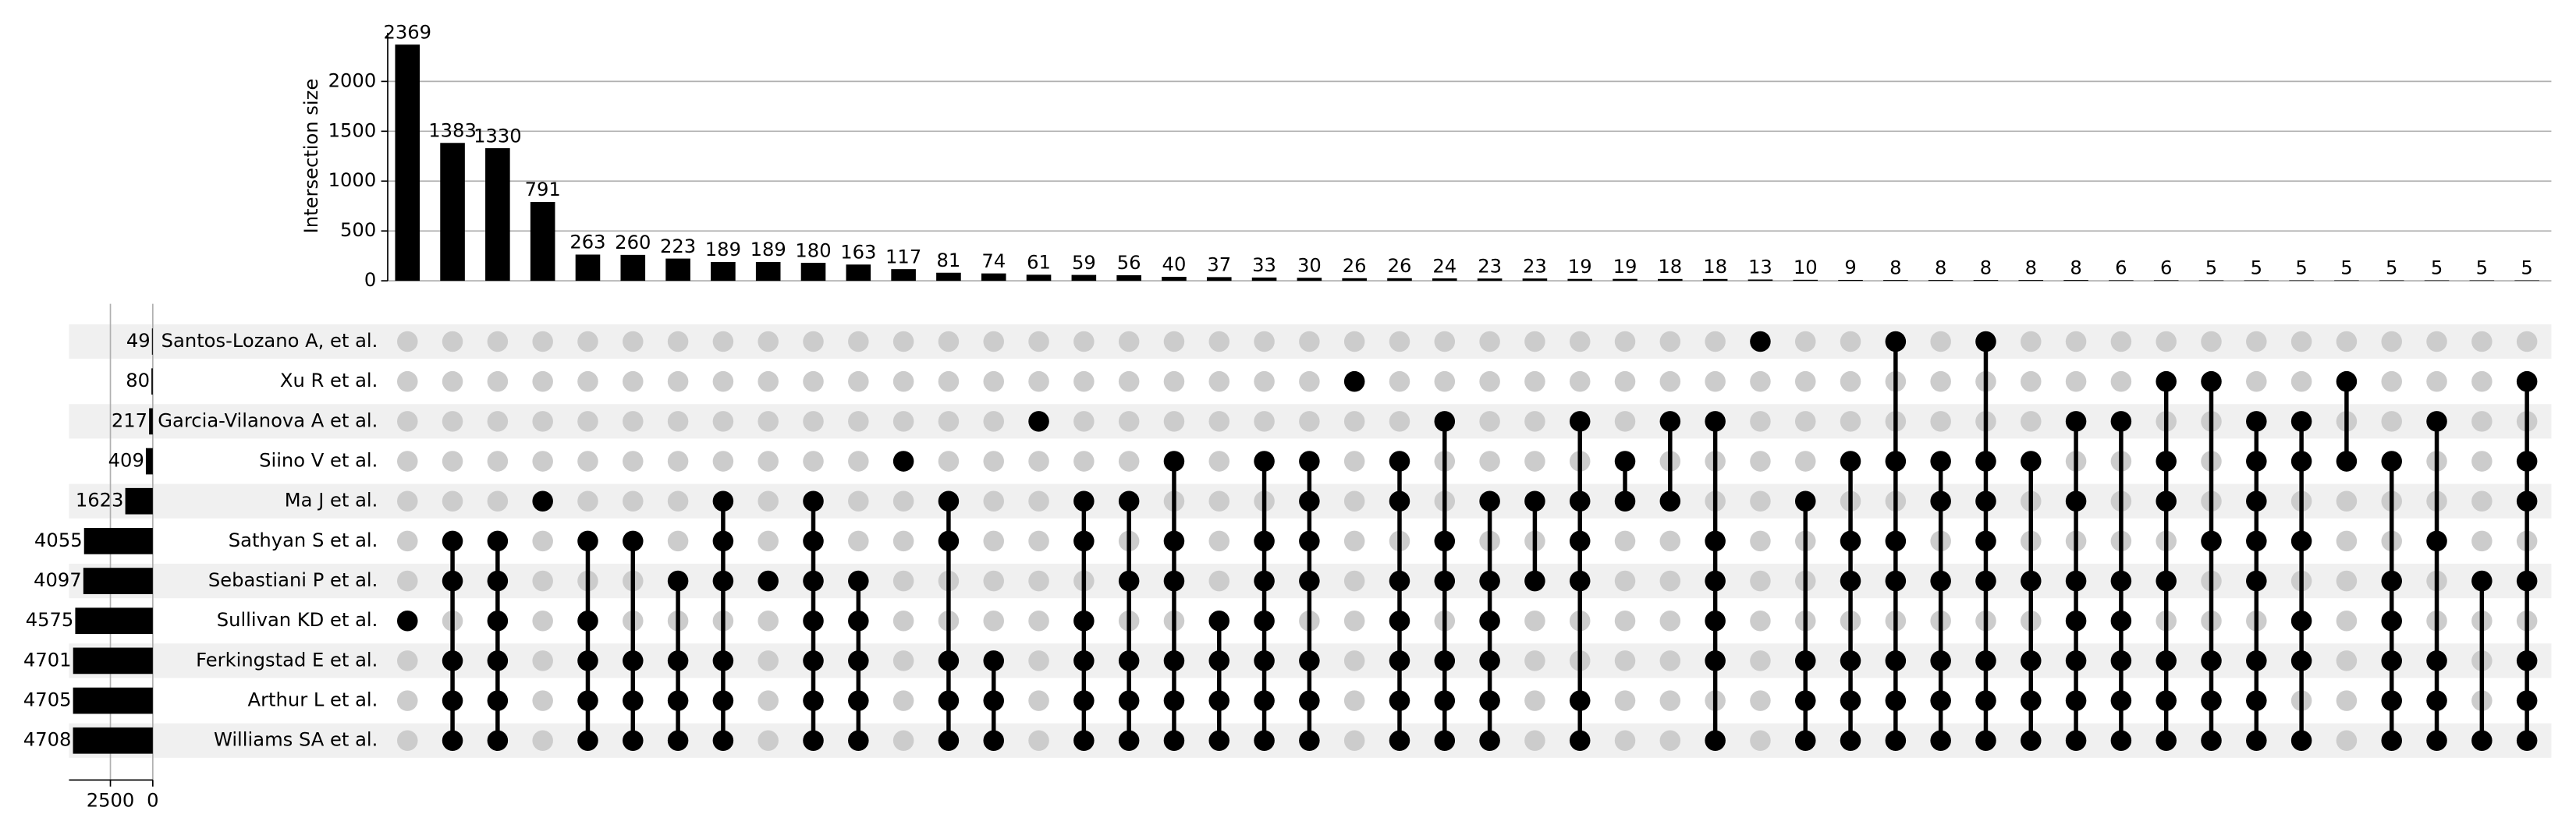 The image size is (2576, 832). I want to click on bar-label: 163, so click(858, 253).